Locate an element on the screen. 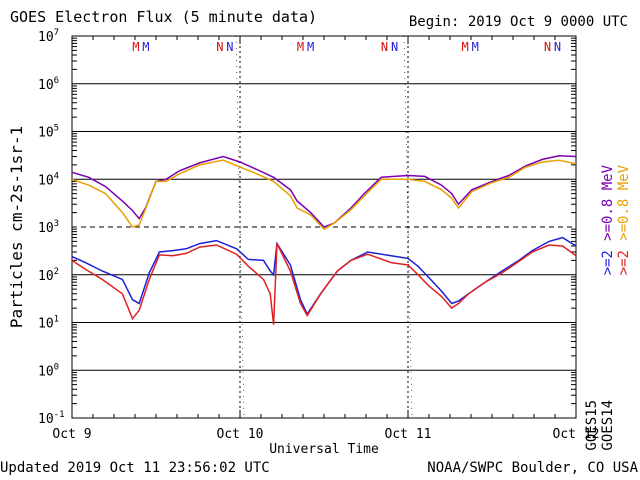  x-tick-label: Oct 10 is located at coordinates (240, 434).